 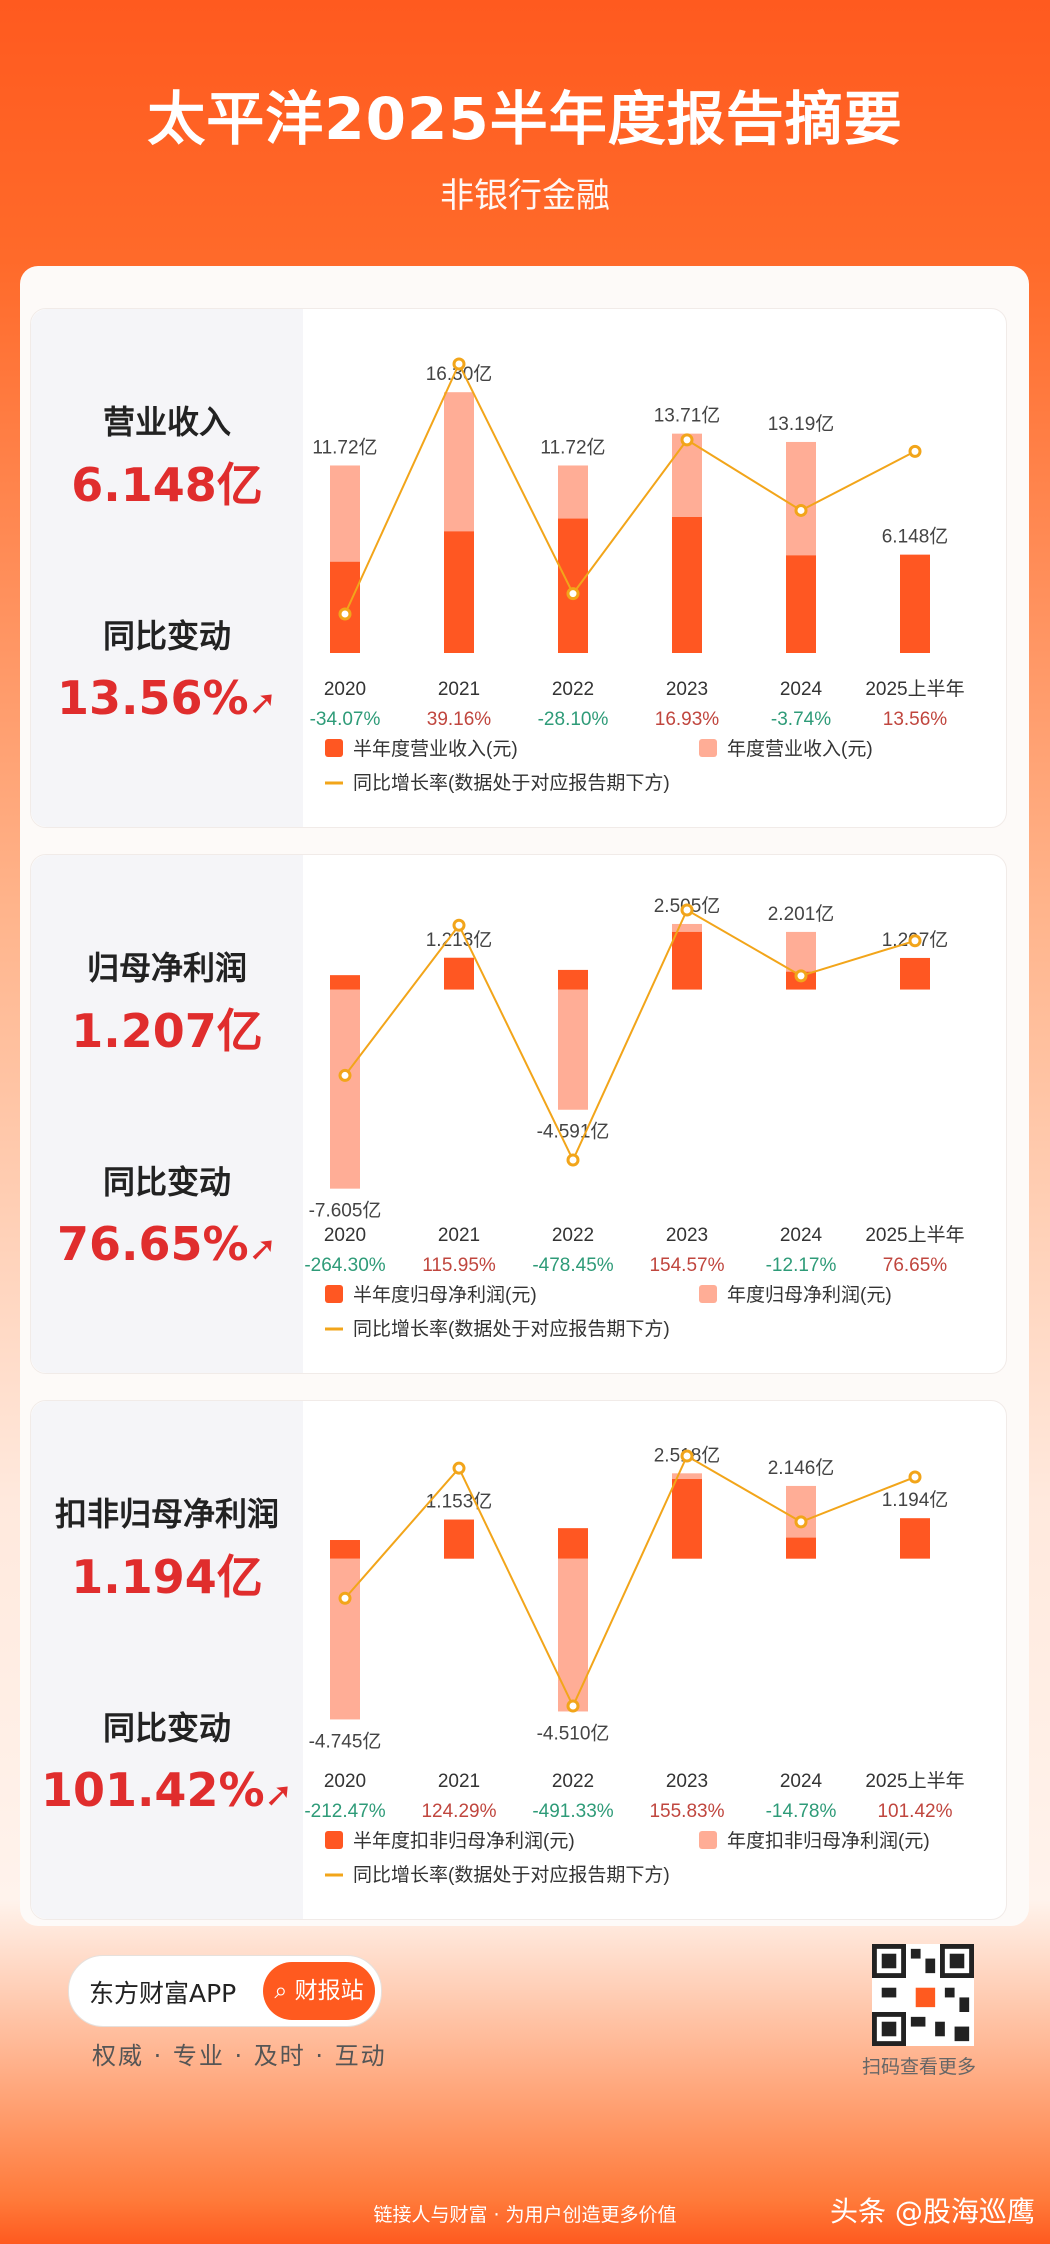 I want to click on metric-label: 营业收入, so click(x=166, y=422).